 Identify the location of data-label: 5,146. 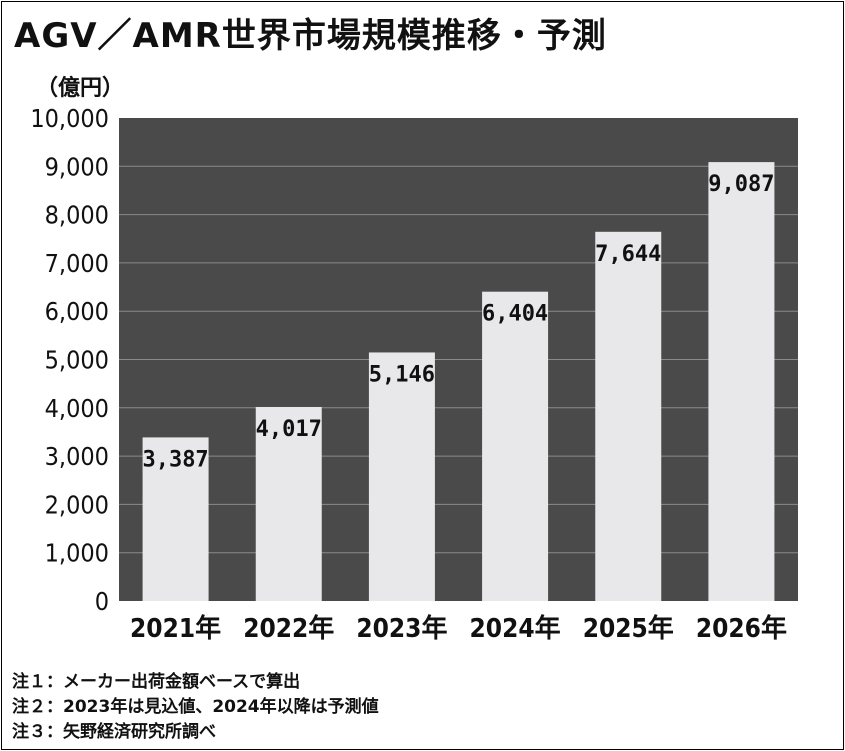
(402, 374).